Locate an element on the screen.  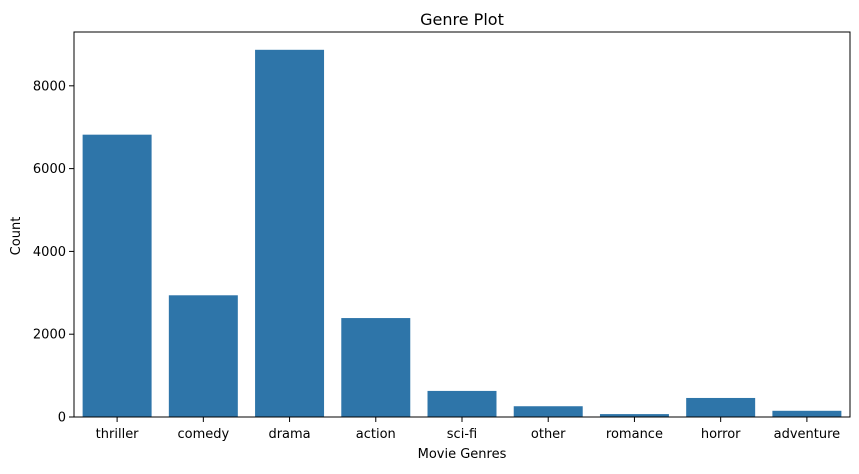
y-tick-label: 4000 is located at coordinates (49, 252).